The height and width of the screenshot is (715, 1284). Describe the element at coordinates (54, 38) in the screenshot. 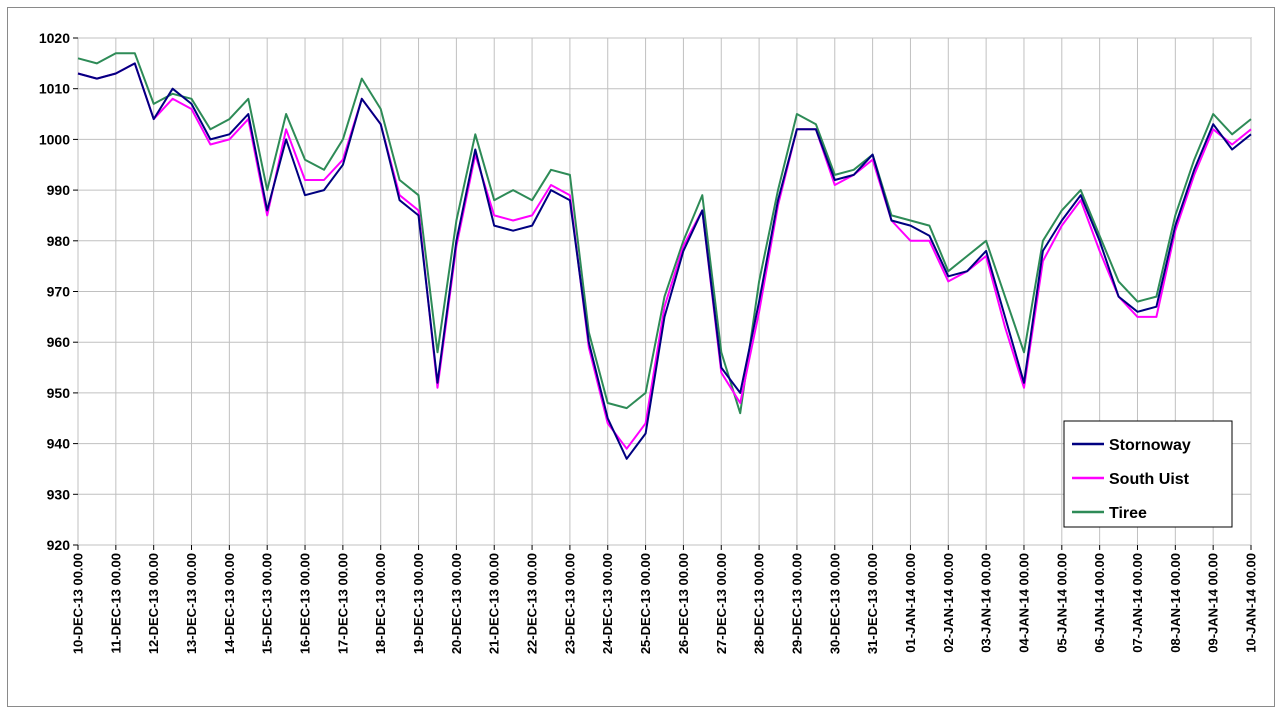

I see `y-tick-label: 1020` at that location.